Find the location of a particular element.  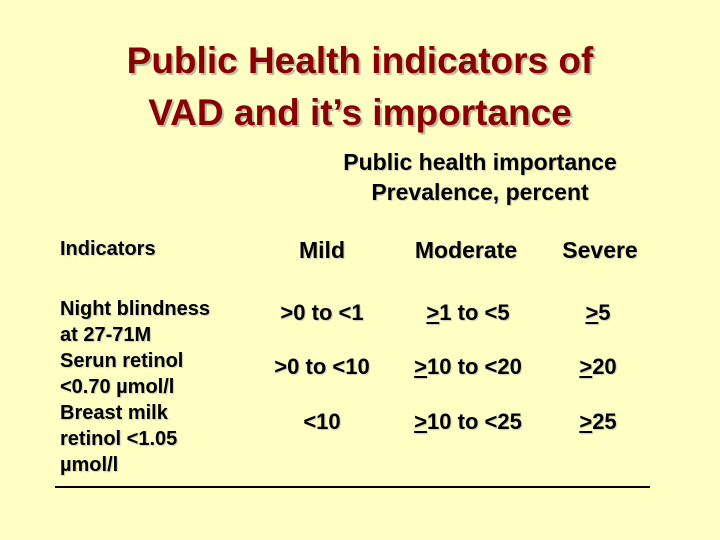

cell-moderate-row-2: >10 to <20 is located at coordinates (468, 367).